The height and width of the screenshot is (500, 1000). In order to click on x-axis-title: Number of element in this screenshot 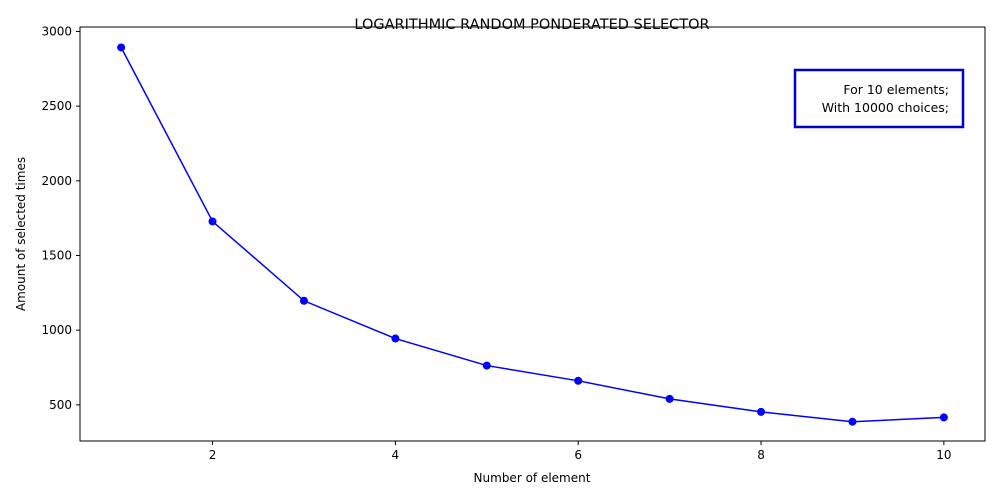, I will do `click(532, 478)`.